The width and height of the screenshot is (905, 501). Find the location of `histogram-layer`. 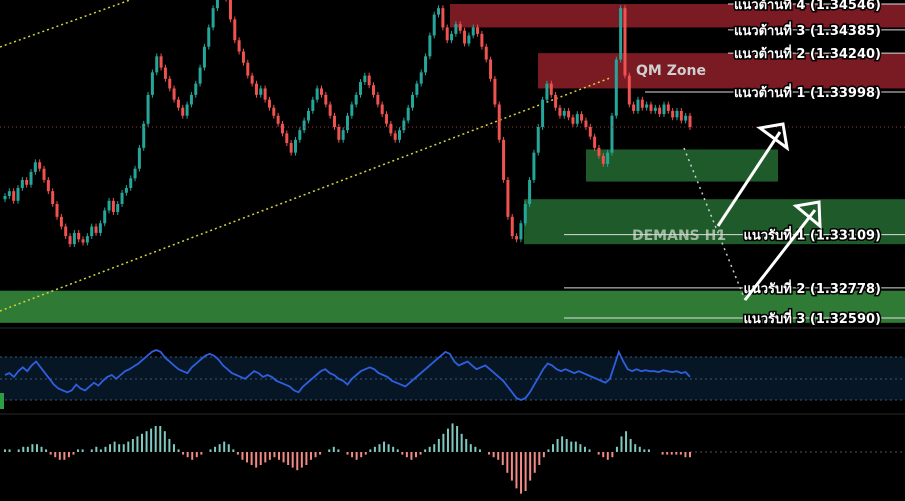

histogram-layer is located at coordinates (347, 458).